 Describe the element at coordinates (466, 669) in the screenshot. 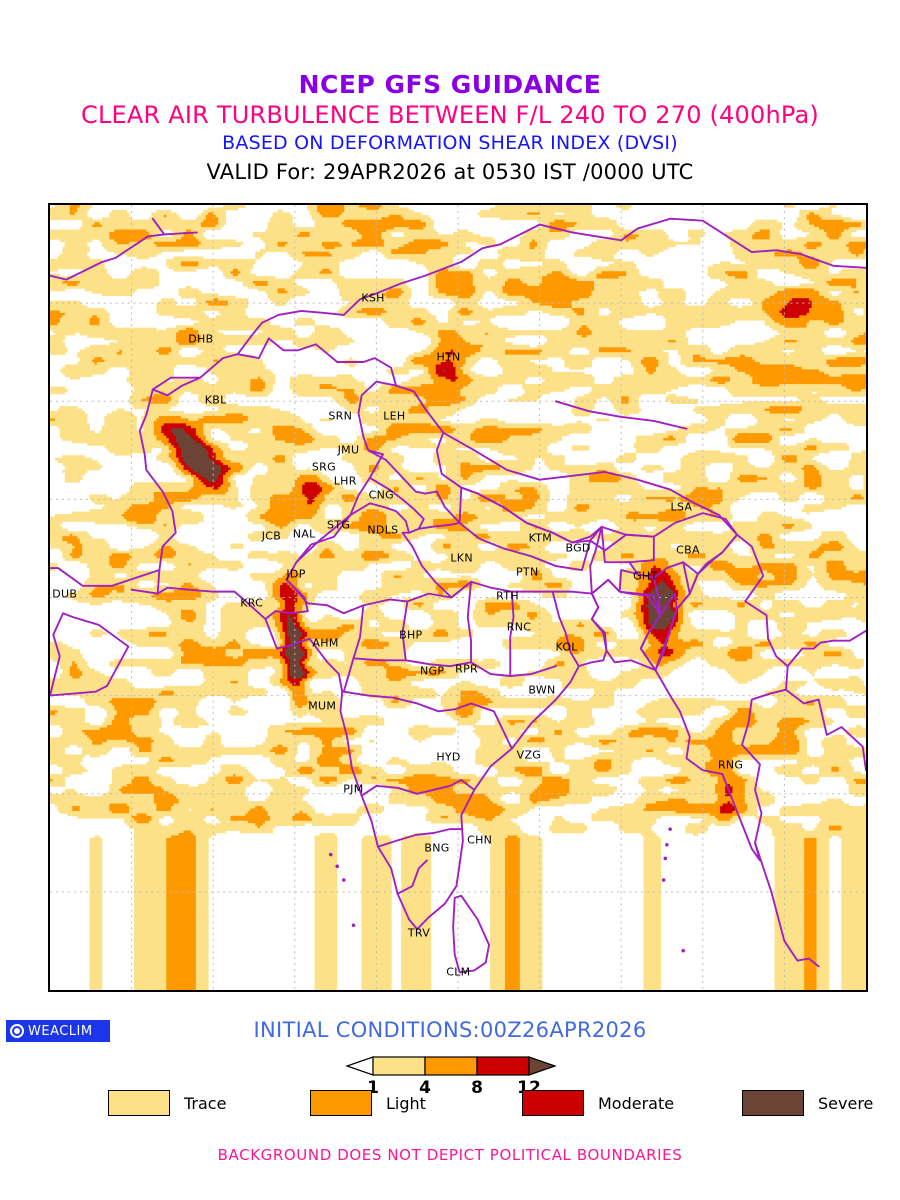

I see `city-label-rpr: RPR` at that location.